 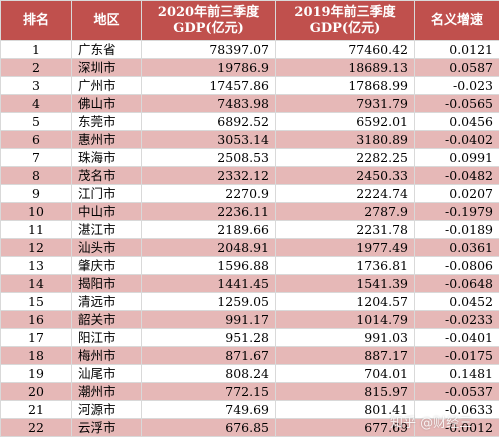 I want to click on cell-region: 深圳市, so click(x=106, y=67).